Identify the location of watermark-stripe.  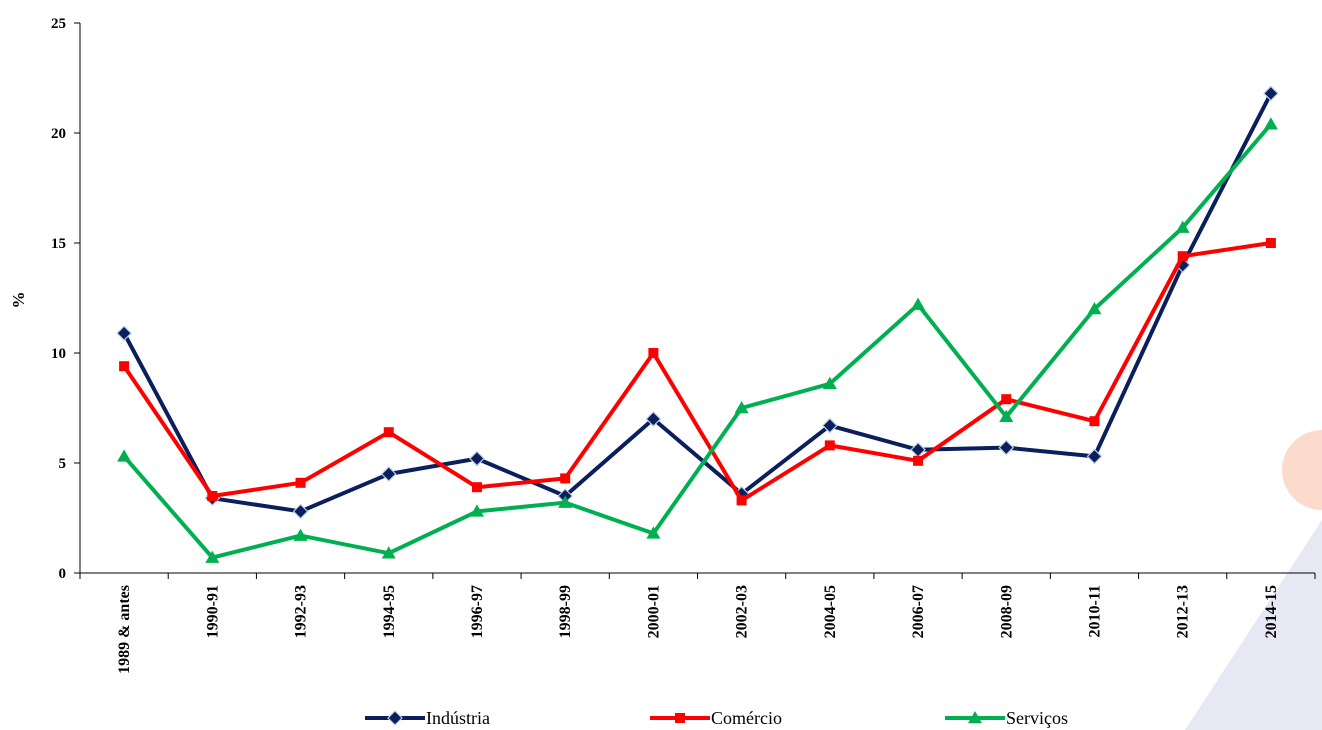
(1253, 625).